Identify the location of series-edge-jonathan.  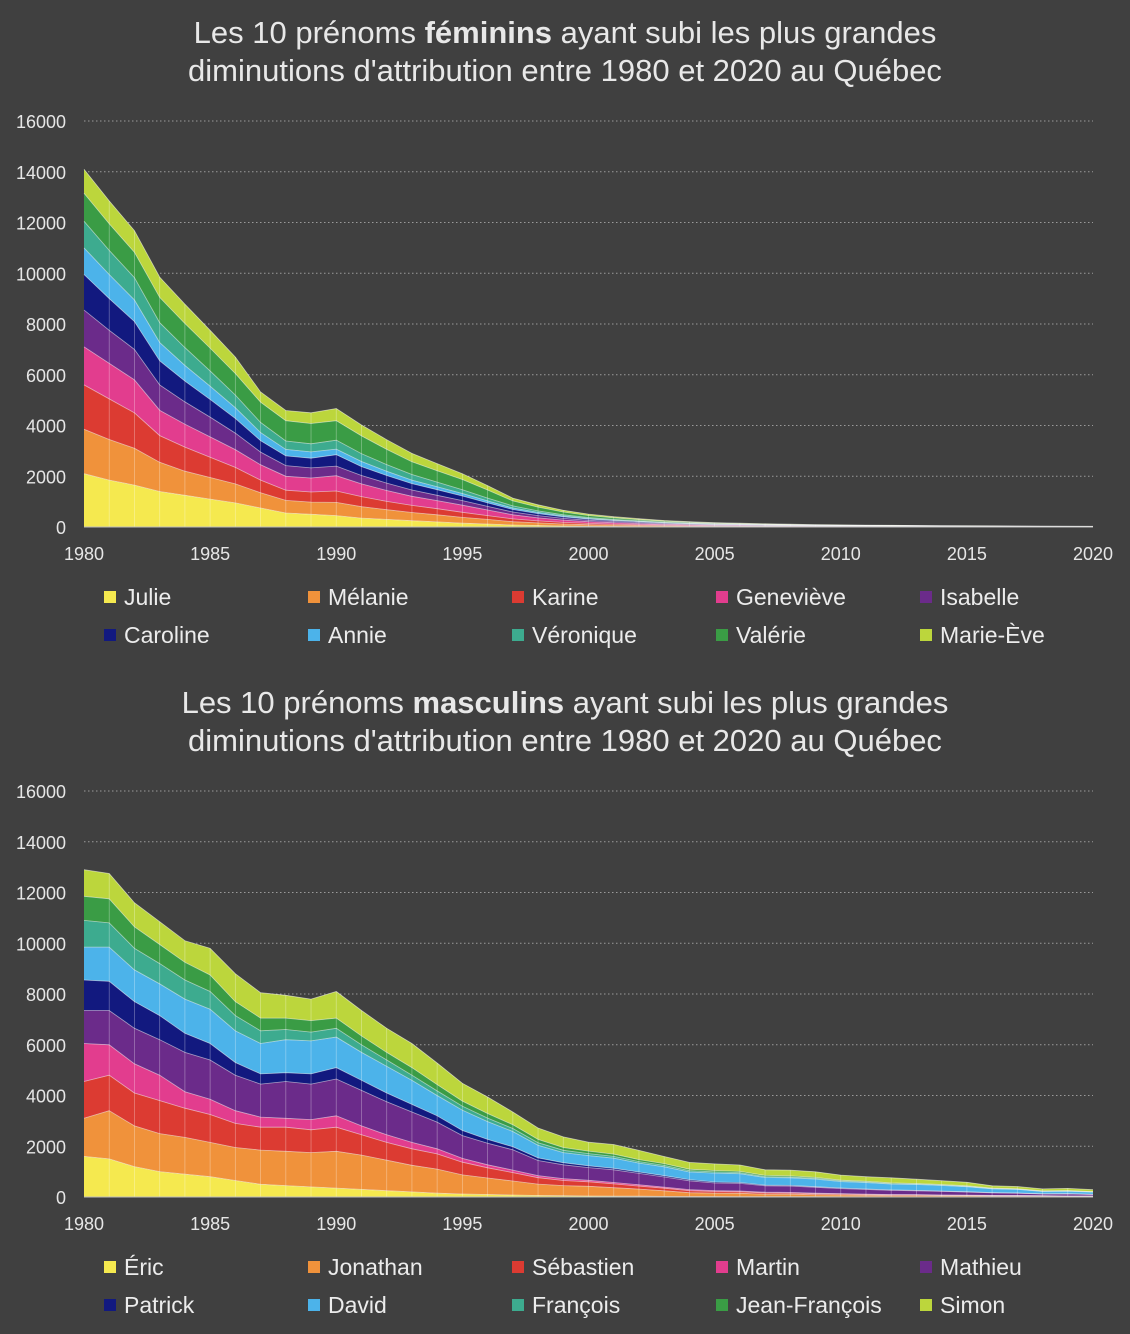
(588, 1153).